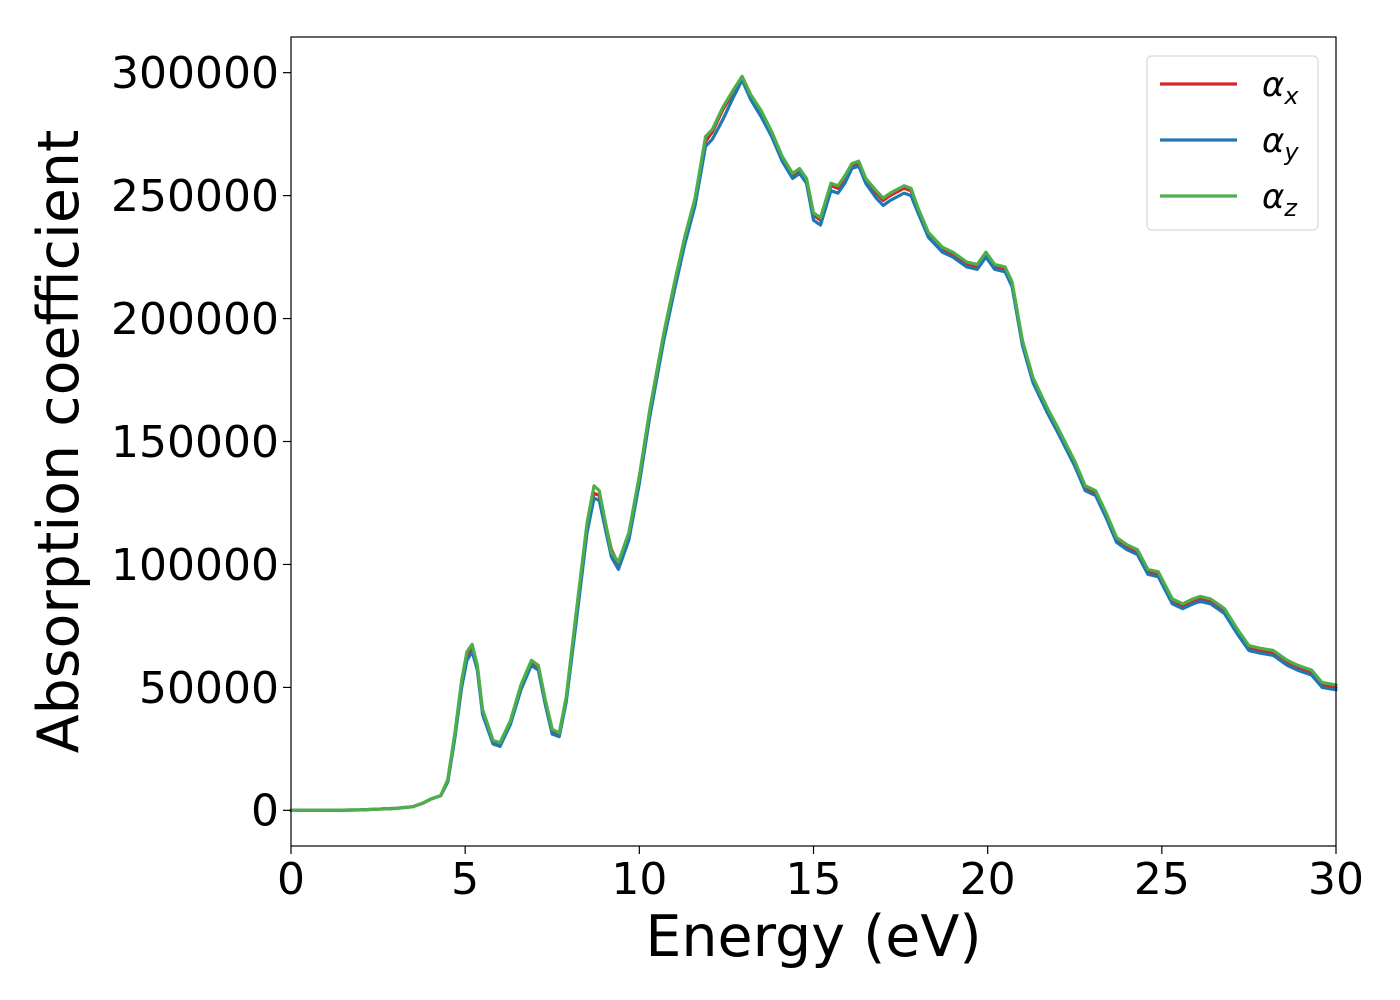 The height and width of the screenshot is (1000, 1400). I want to click on legend-box, so click(1232, 143).